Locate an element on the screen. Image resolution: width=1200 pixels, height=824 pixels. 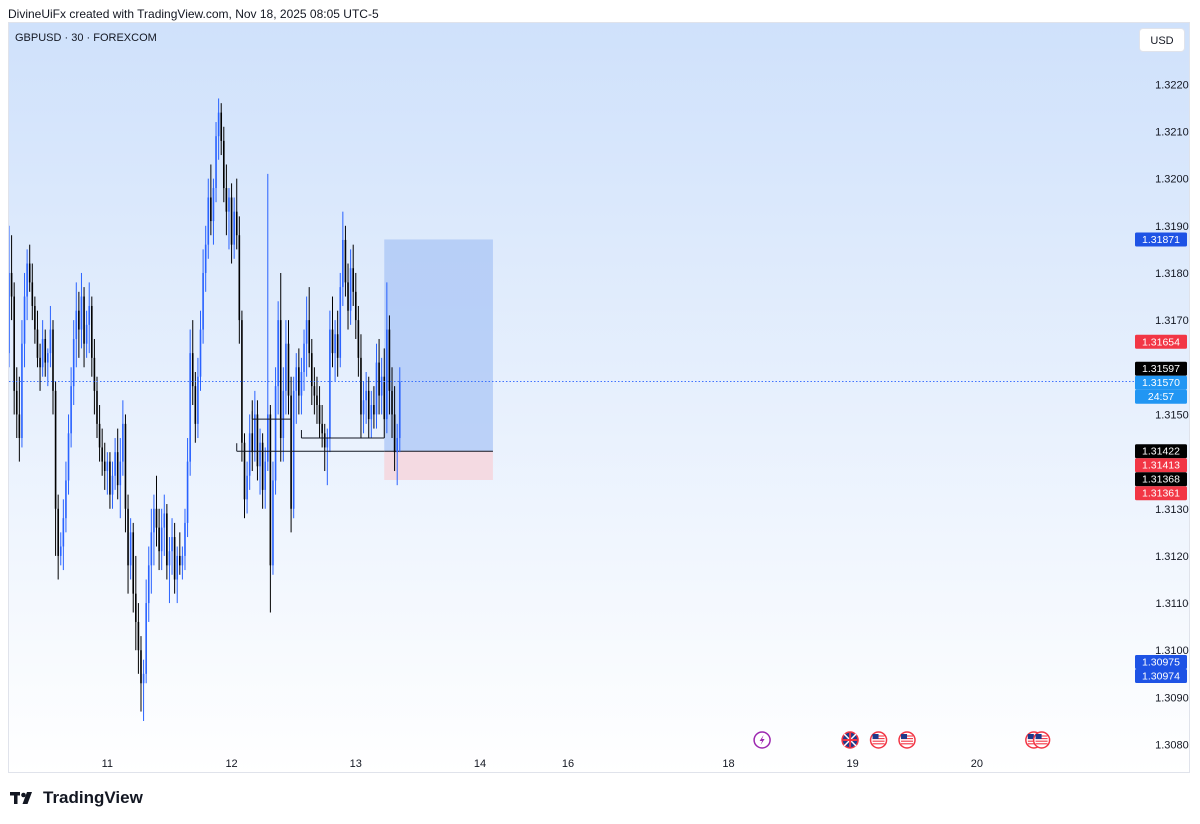
x-tick-label: 18 is located at coordinates (728, 764).